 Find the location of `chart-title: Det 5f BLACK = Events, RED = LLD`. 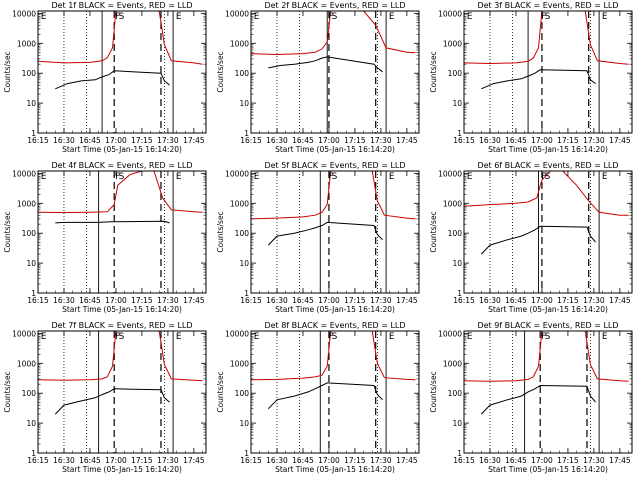

chart-title: Det 5f BLACK = Events, RED = LLD is located at coordinates (334, 165).